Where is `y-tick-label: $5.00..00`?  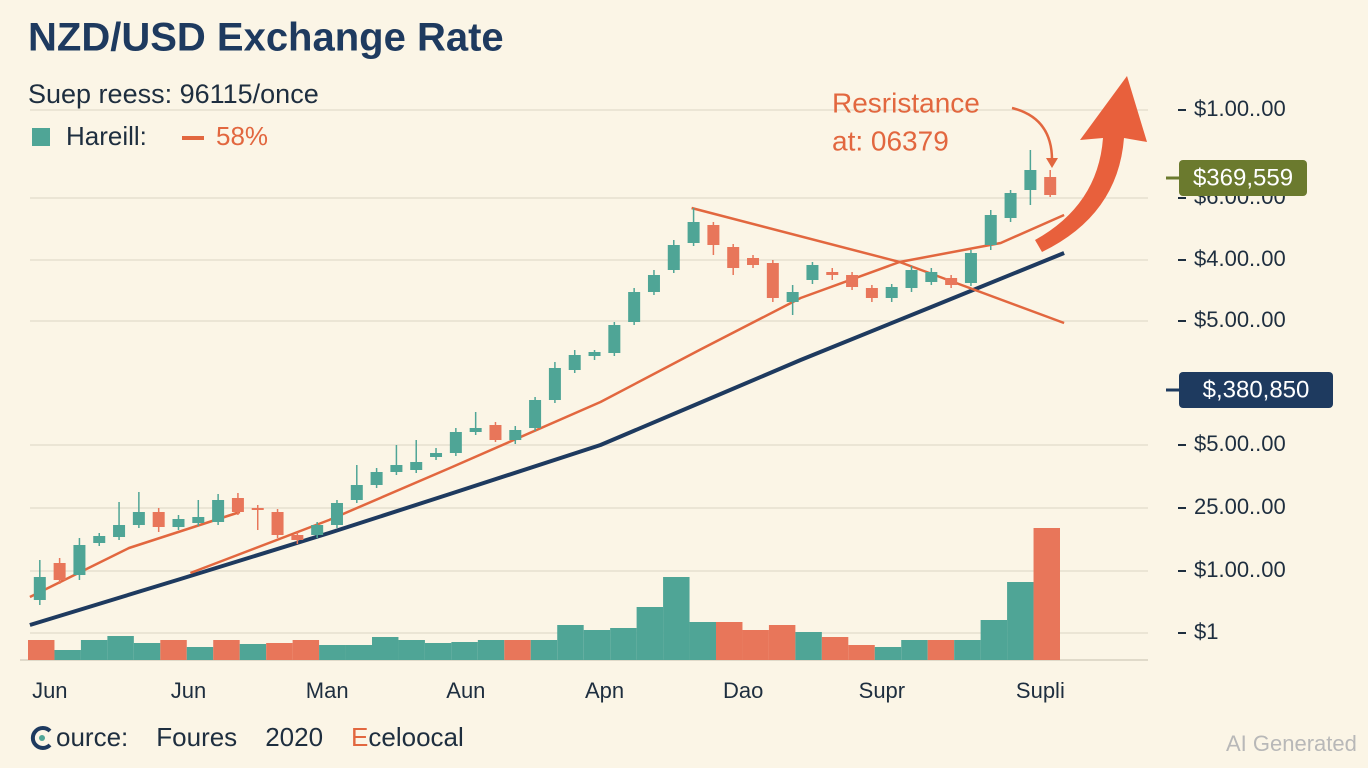 y-tick-label: $5.00..00 is located at coordinates (1240, 319).